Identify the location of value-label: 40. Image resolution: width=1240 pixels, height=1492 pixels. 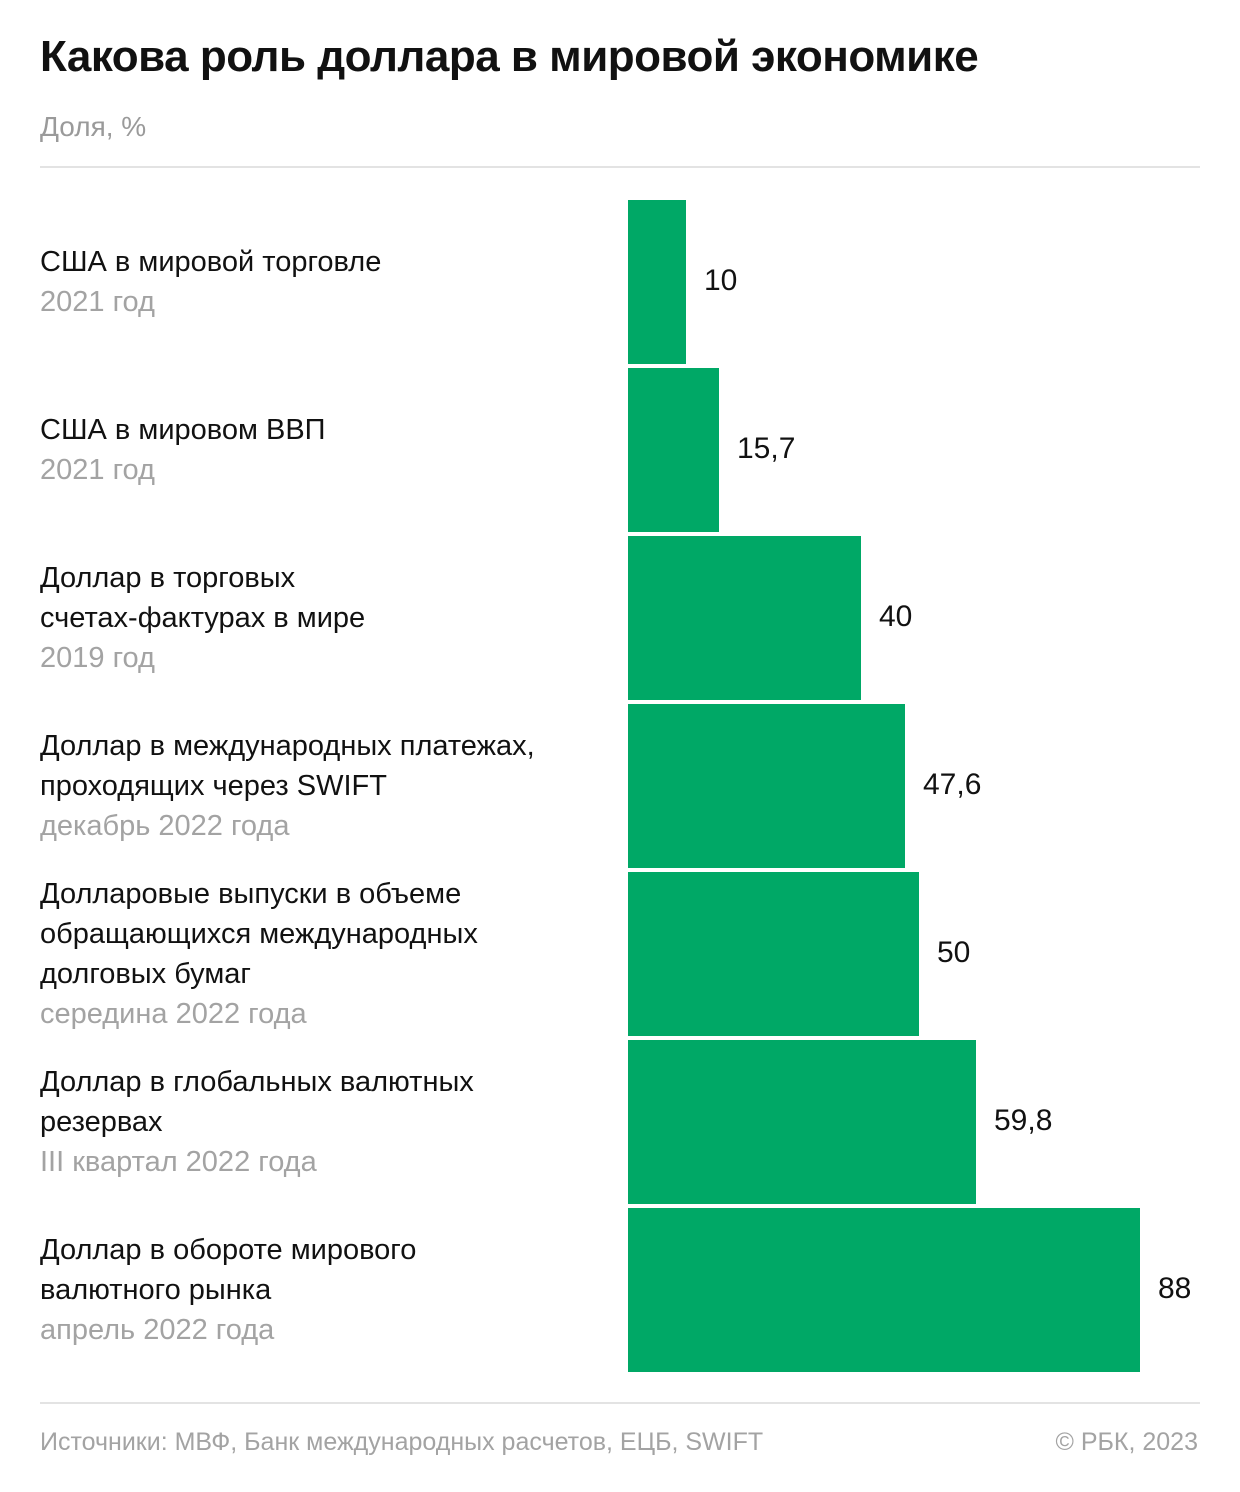
(896, 616).